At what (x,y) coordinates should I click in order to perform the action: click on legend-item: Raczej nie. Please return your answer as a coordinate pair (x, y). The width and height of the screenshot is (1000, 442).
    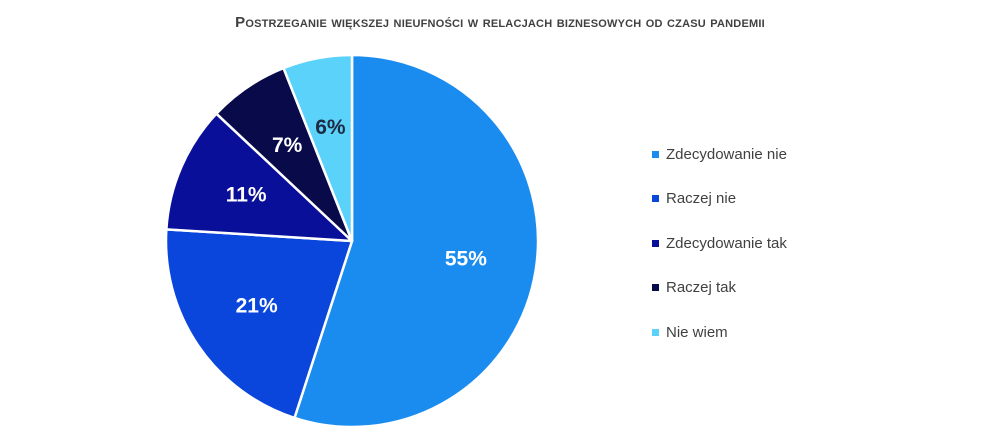
    Looking at the image, I should click on (719, 199).